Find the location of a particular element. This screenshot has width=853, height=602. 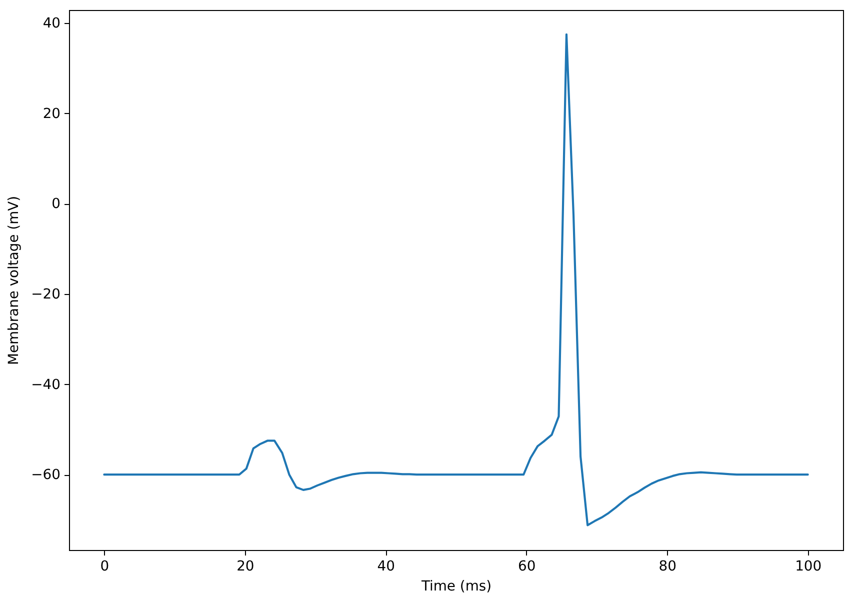

y-tick-label: 20 is located at coordinates (51, 114).